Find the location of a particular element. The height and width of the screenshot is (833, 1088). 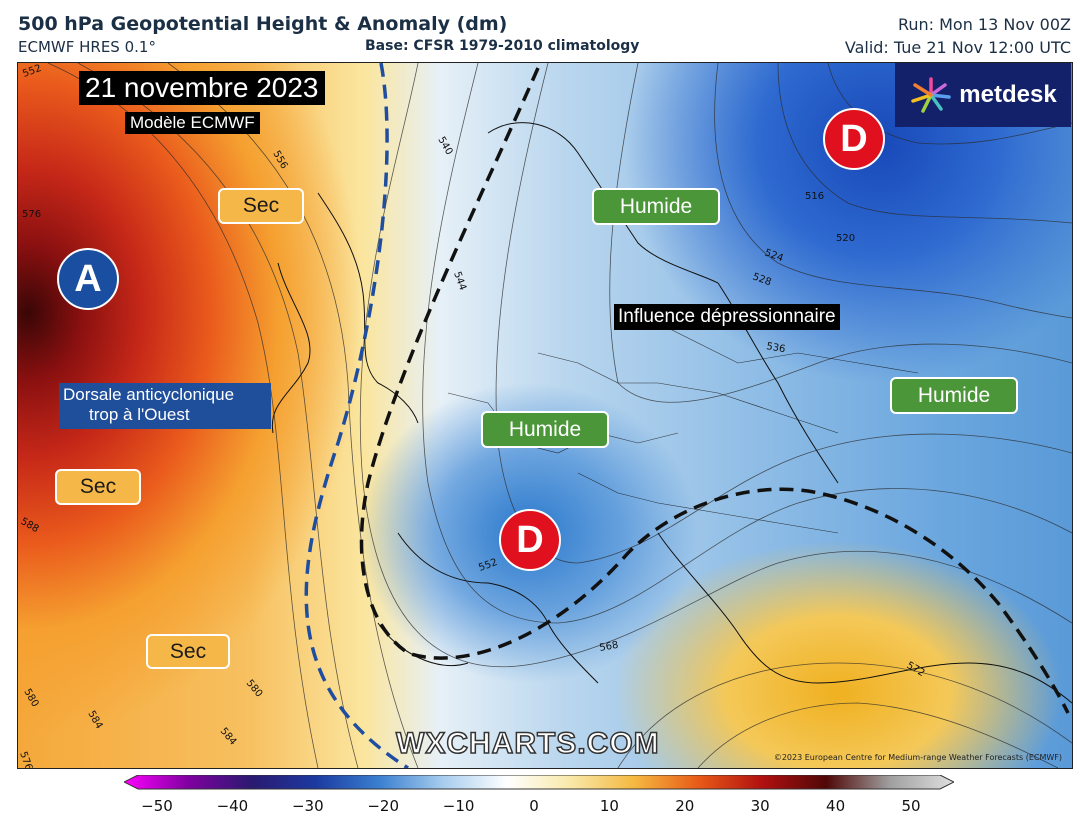

dry-label-west: Sec is located at coordinates (98, 487).